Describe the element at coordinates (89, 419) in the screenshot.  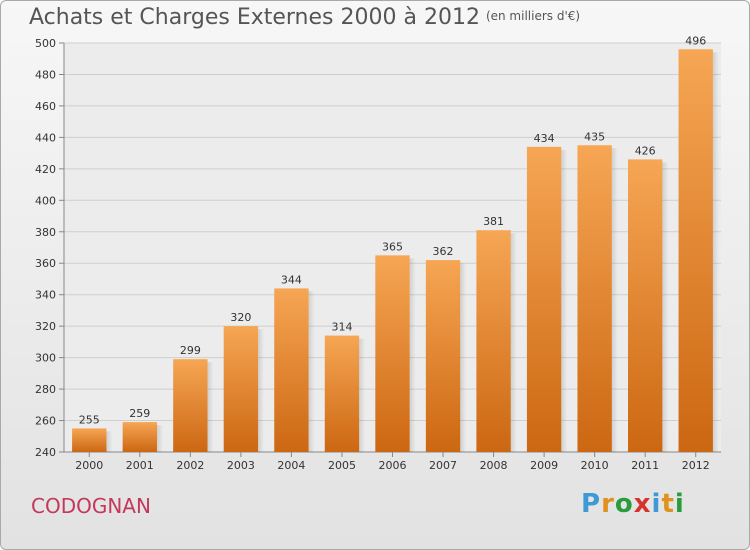
I see `data-label: 255` at that location.